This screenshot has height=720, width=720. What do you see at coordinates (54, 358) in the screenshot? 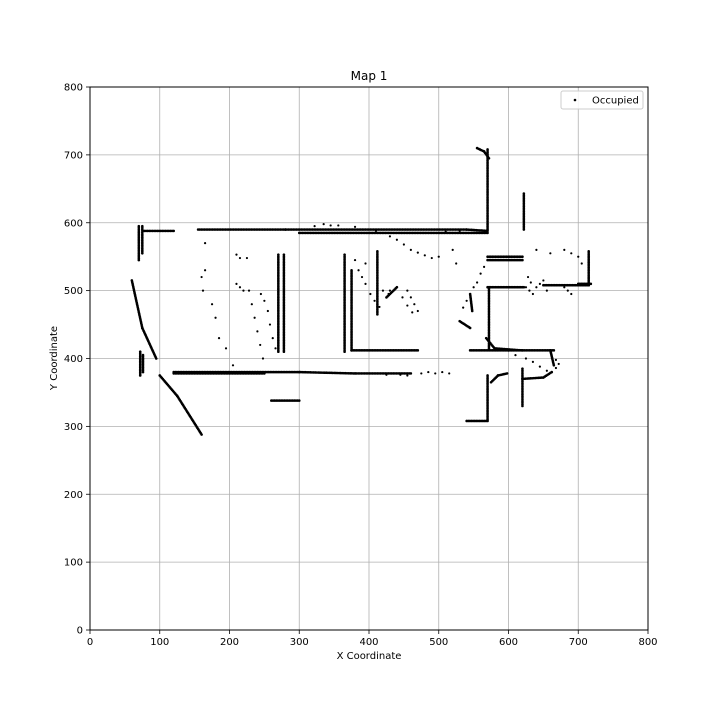
I see `y-axis-label: Y Coordinate` at bounding box center [54, 358].